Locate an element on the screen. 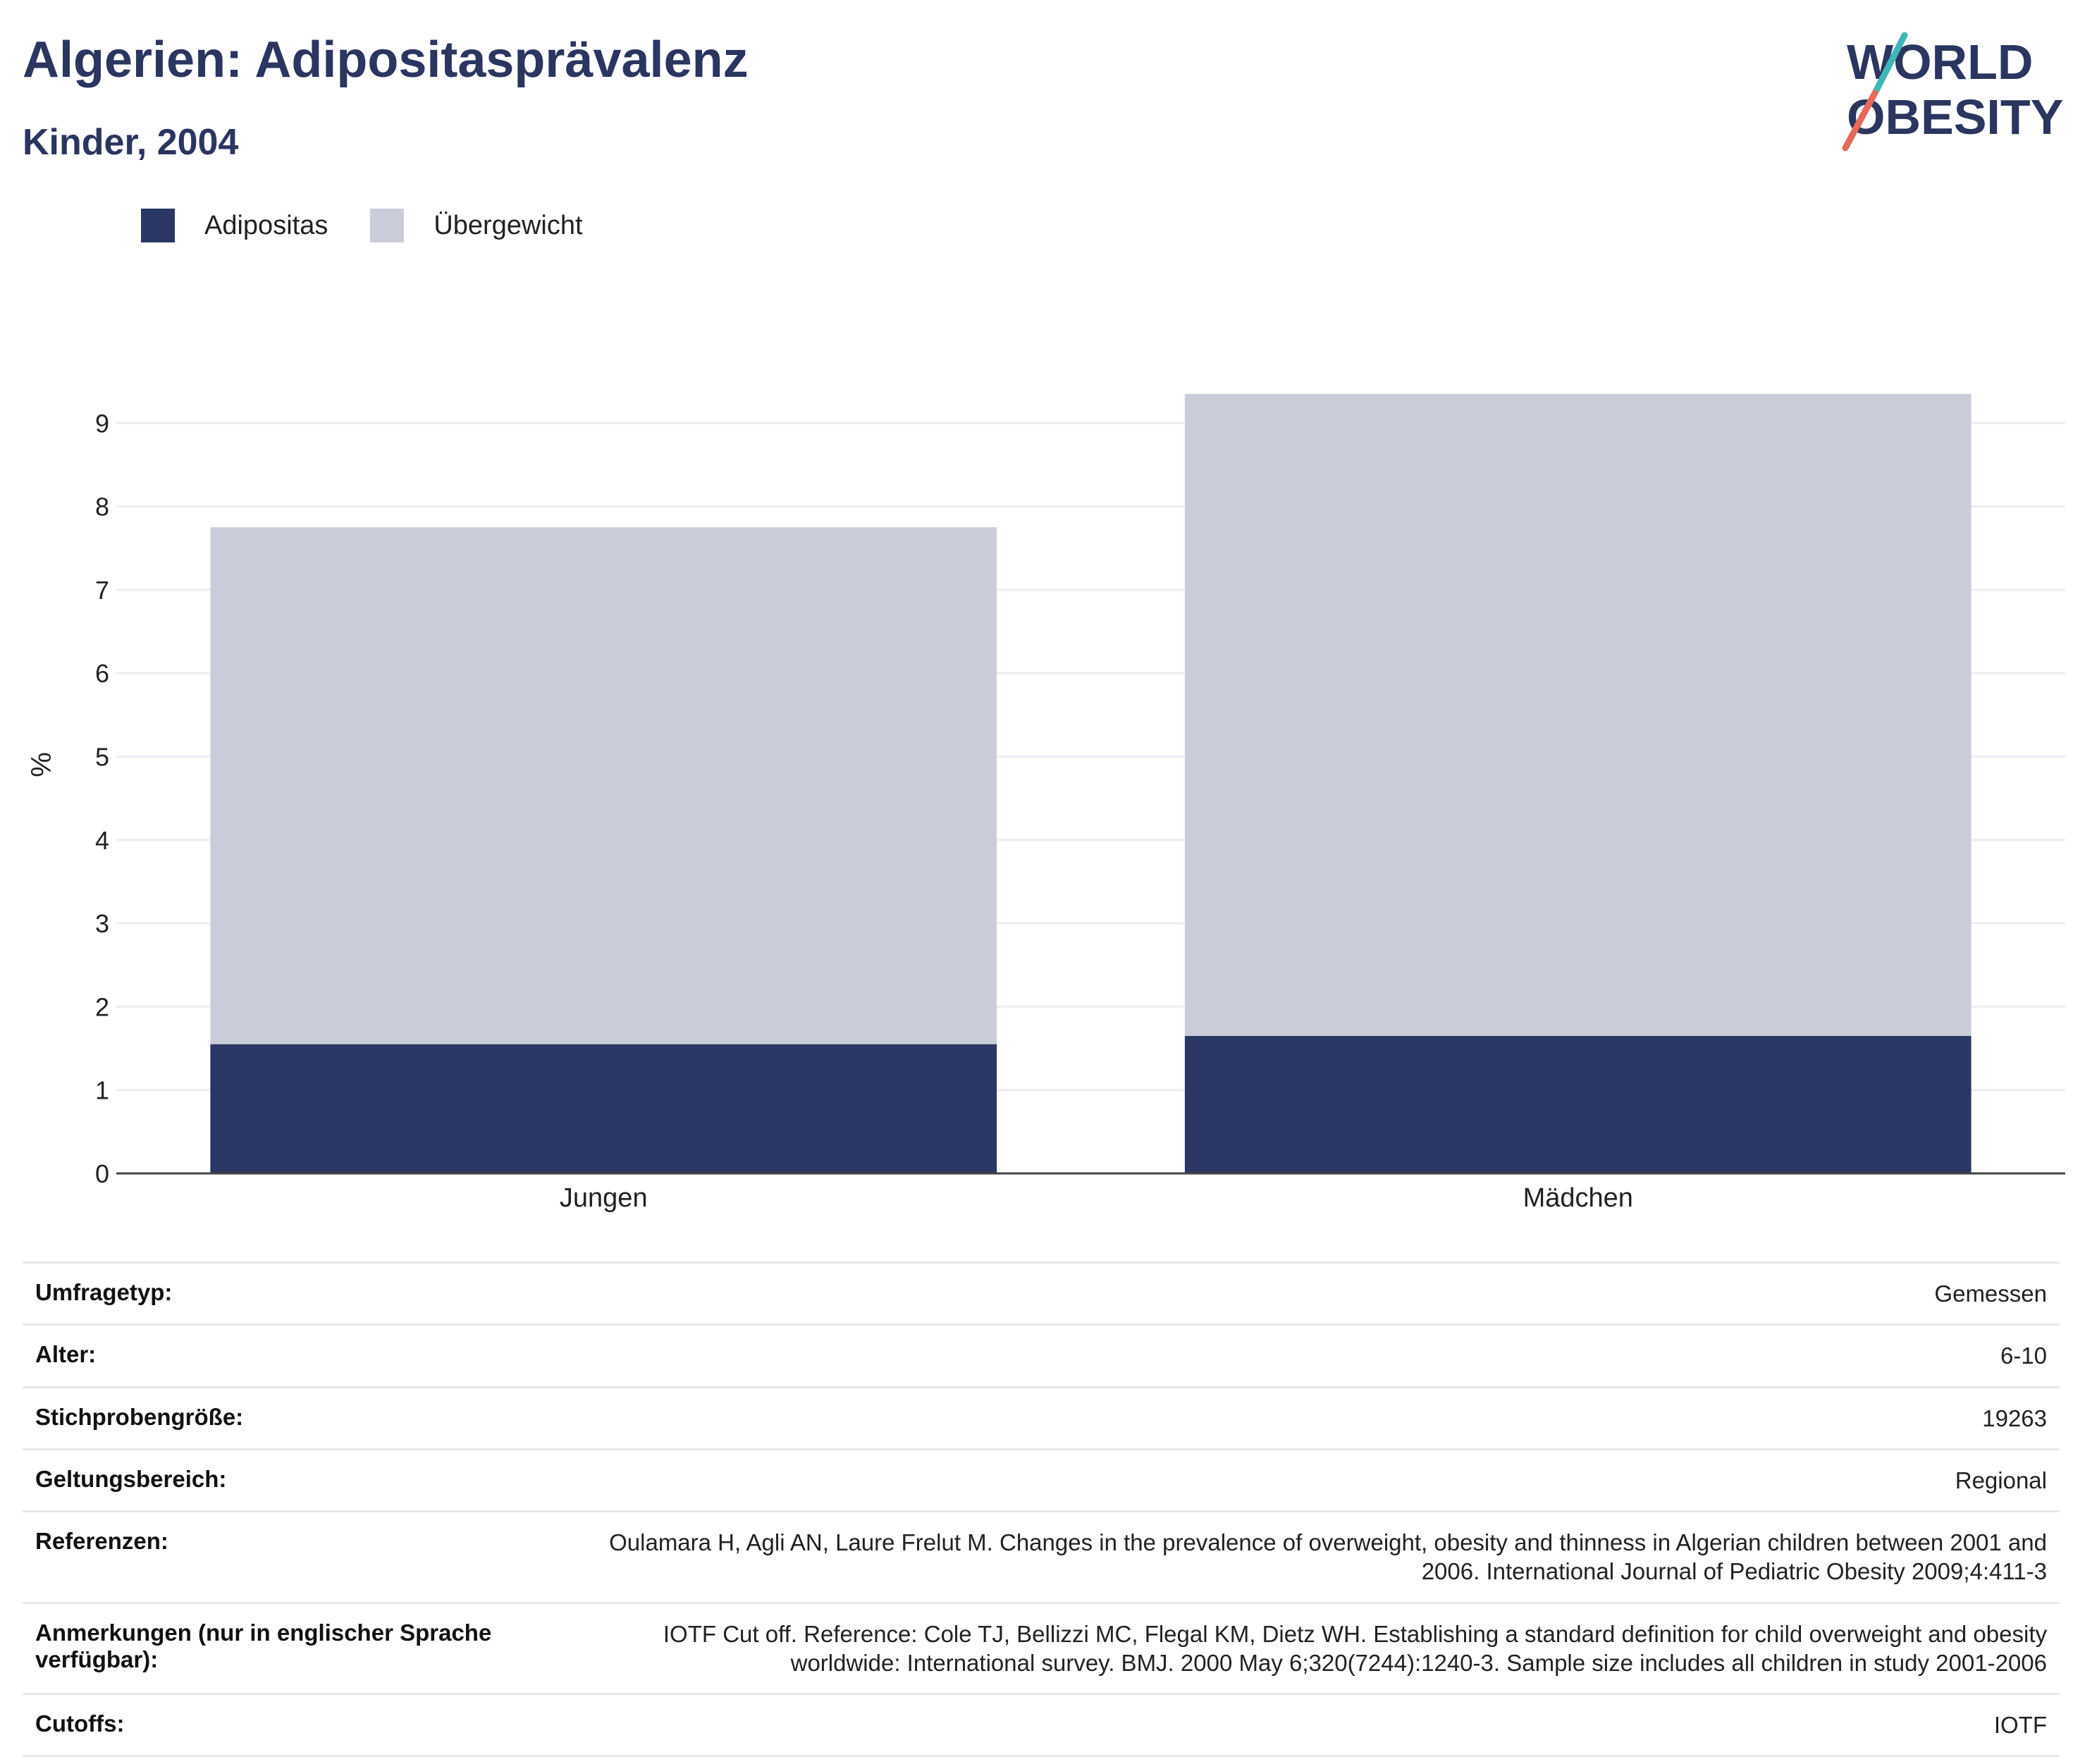 The image size is (2085, 1764). x-tick-label: Mädchen is located at coordinates (1578, 1198).